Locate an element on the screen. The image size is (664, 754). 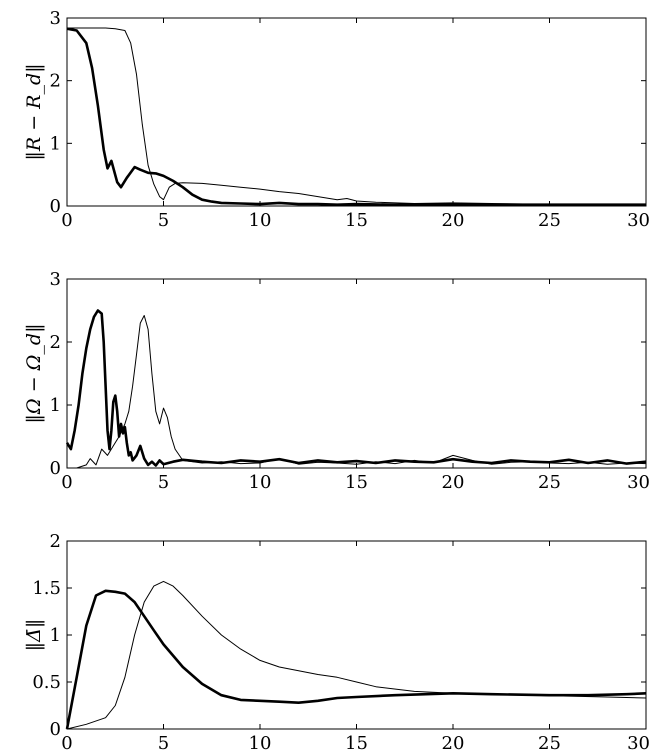
y-axis-label: ‖Ω − Ω_d‖ is located at coordinates (34, 373).